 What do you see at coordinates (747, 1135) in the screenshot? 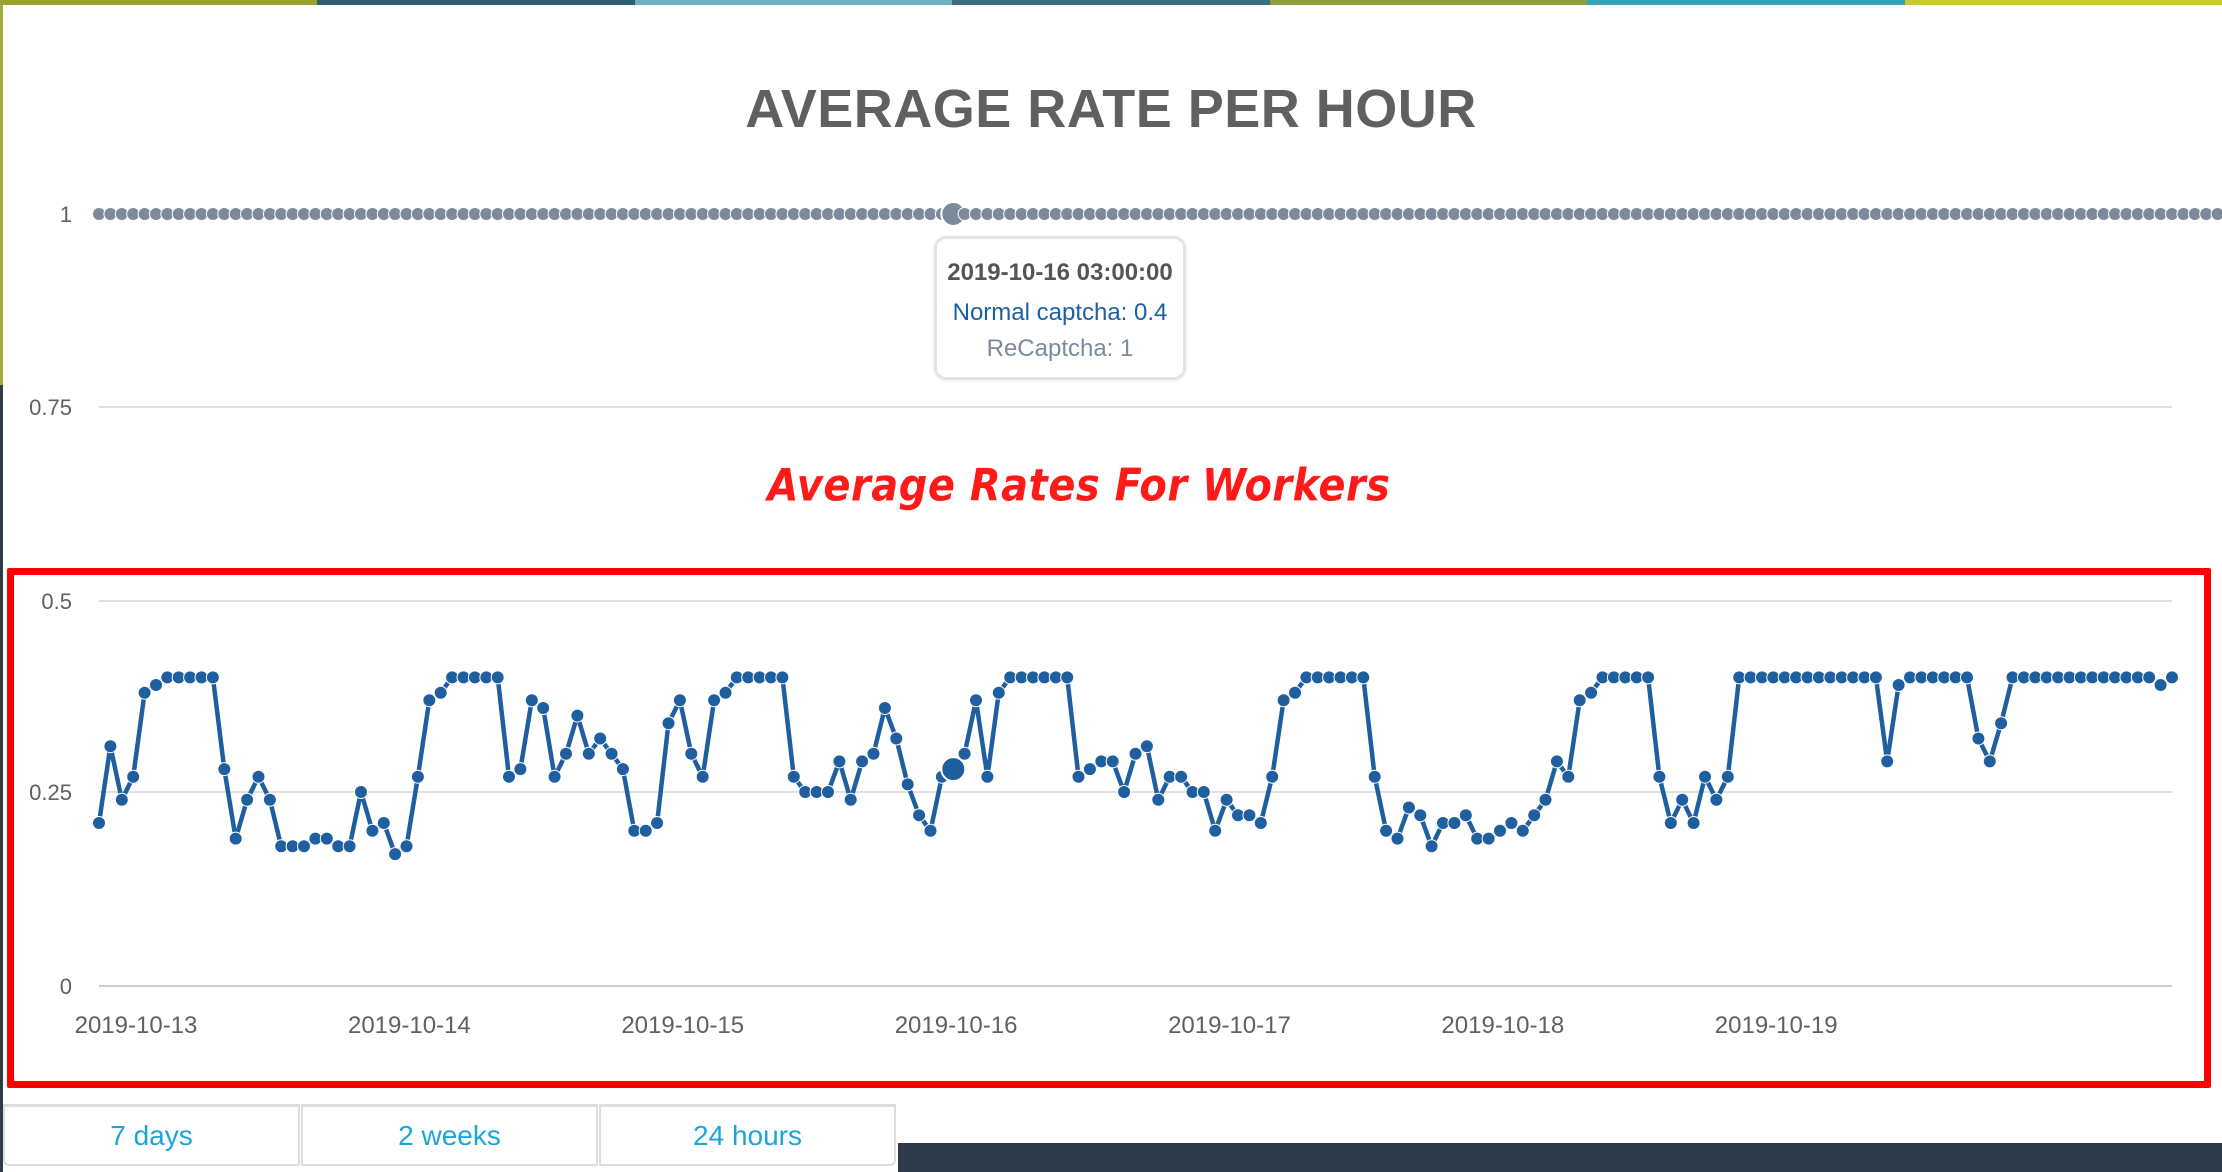
I see `range-24-hours-button: 24 hours` at bounding box center [747, 1135].